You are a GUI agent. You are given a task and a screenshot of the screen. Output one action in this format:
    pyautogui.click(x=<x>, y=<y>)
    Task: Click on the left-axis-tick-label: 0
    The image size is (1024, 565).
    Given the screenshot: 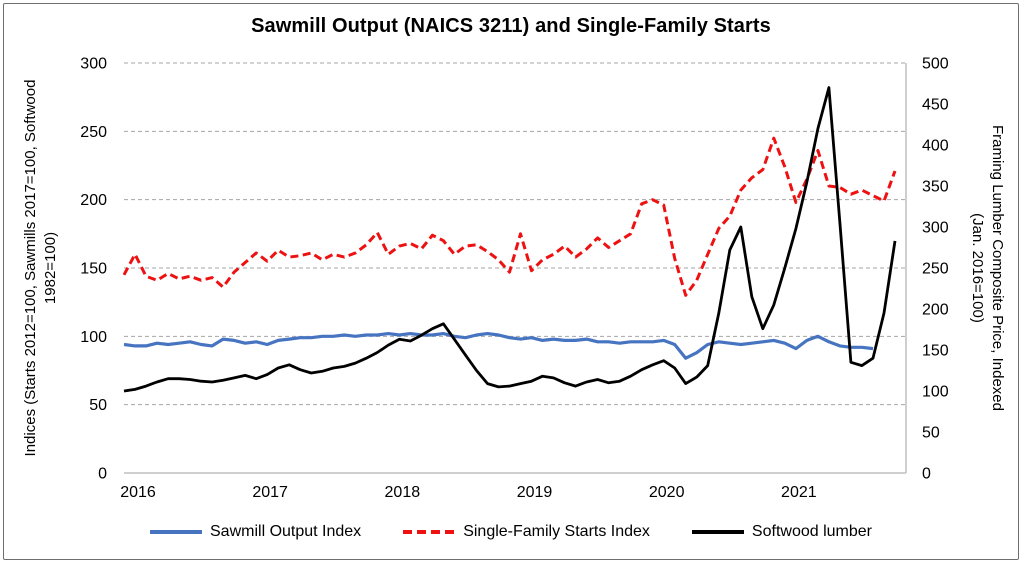 What is the action you would take?
    pyautogui.click(x=102, y=474)
    